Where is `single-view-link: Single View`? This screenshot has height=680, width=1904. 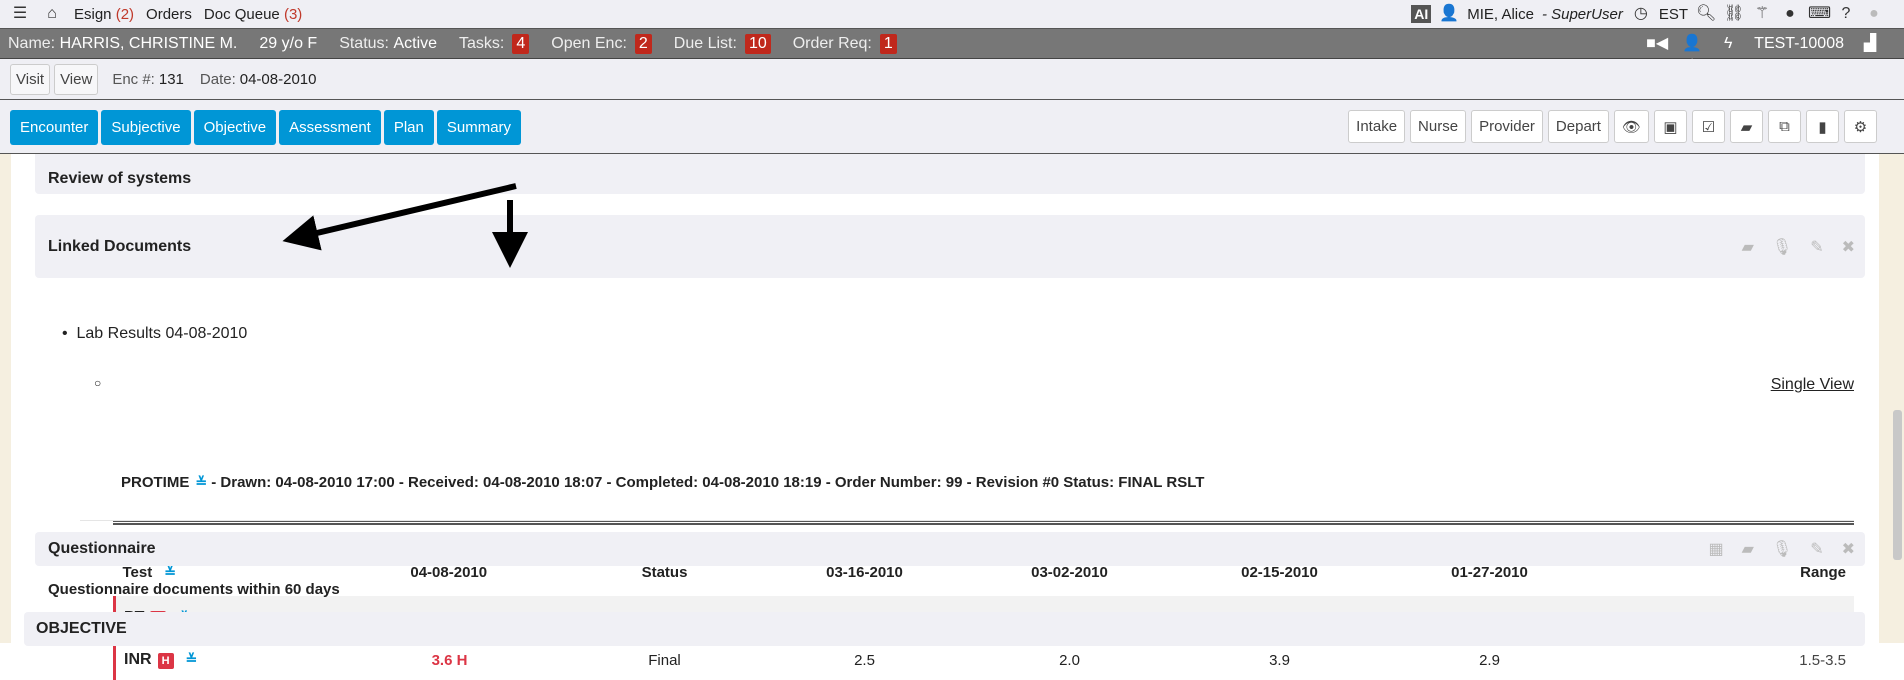 single-view-link: Single View is located at coordinates (1812, 384).